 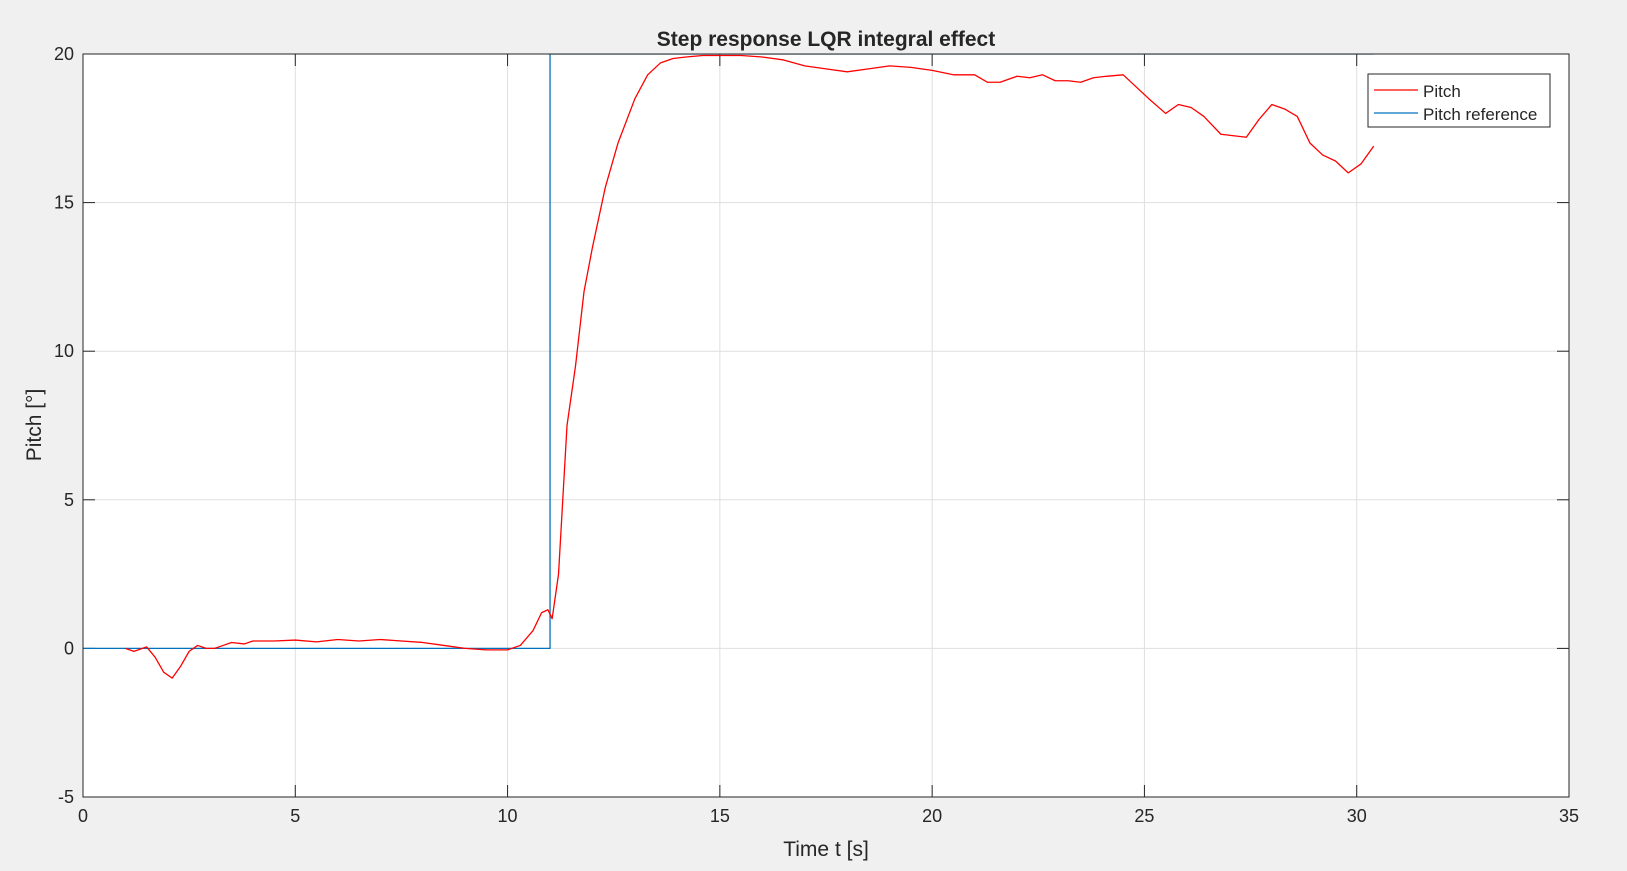 I want to click on x-tick-label: 25, so click(x=1144, y=816).